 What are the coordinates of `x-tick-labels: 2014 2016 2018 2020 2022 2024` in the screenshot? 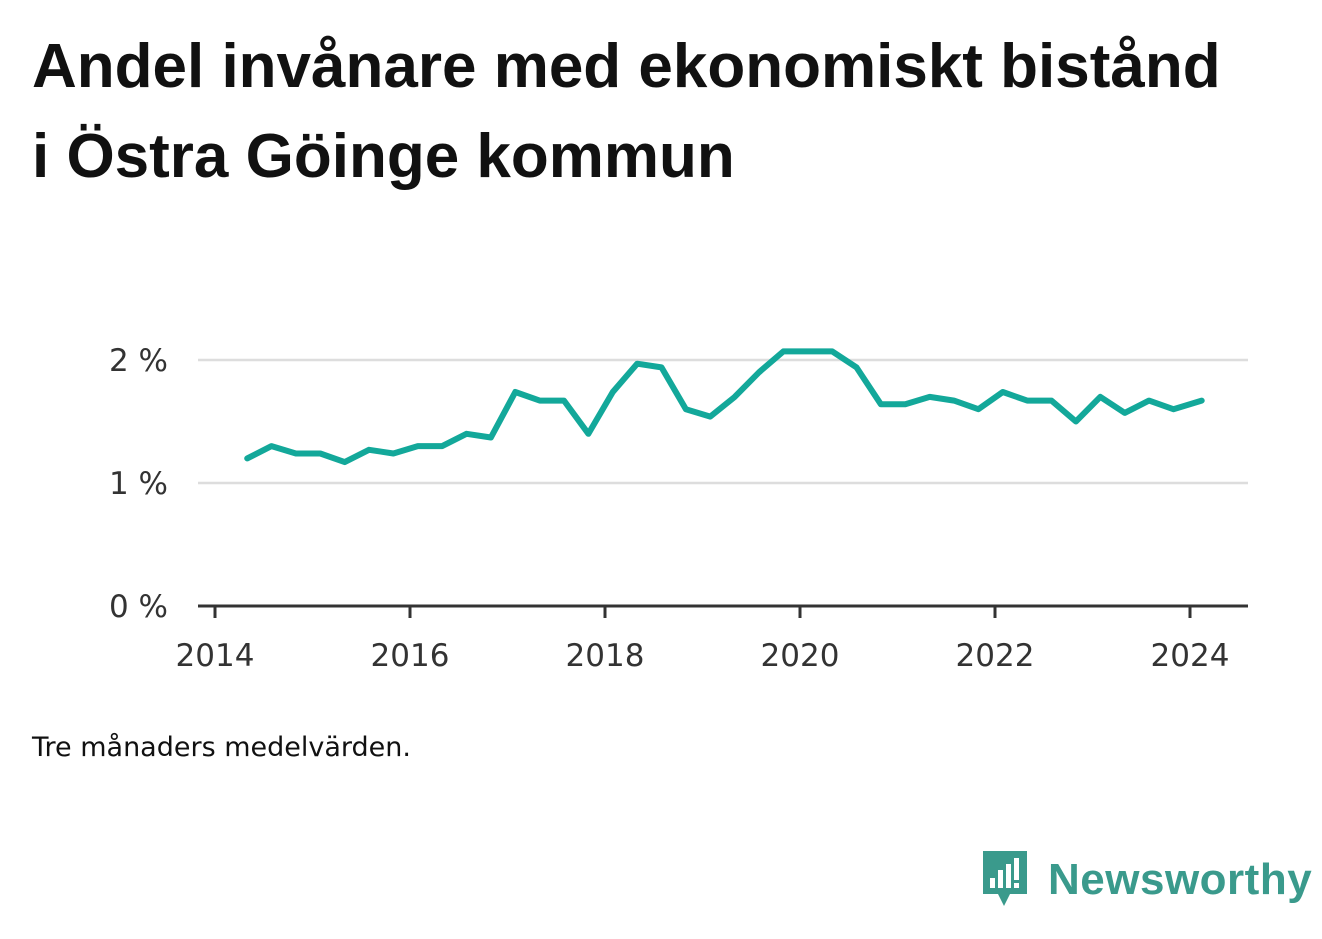 It's located at (703, 656).